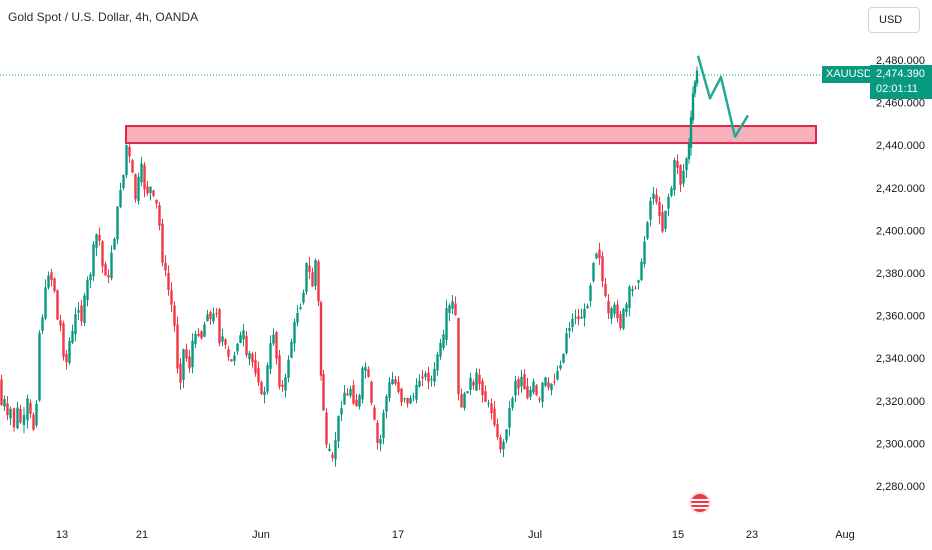  I want to click on currency-button: USD, so click(894, 20).